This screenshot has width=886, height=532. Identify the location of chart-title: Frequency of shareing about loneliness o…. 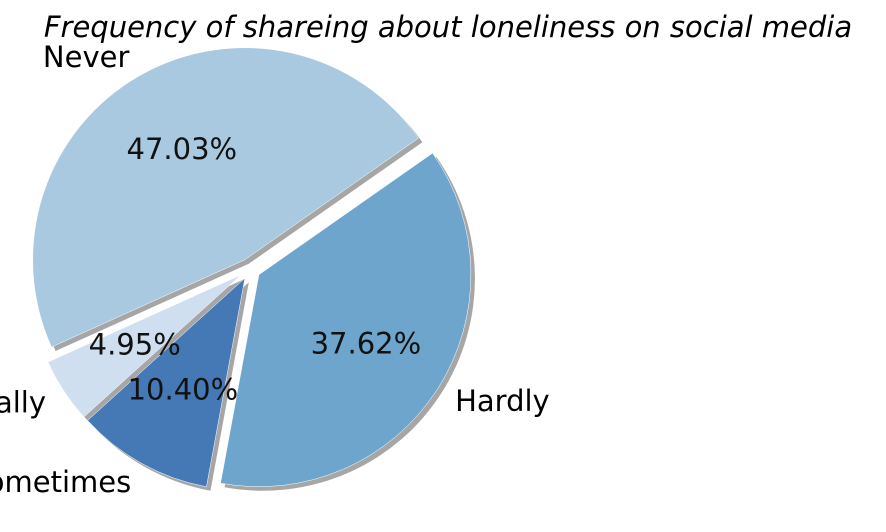
(448, 27).